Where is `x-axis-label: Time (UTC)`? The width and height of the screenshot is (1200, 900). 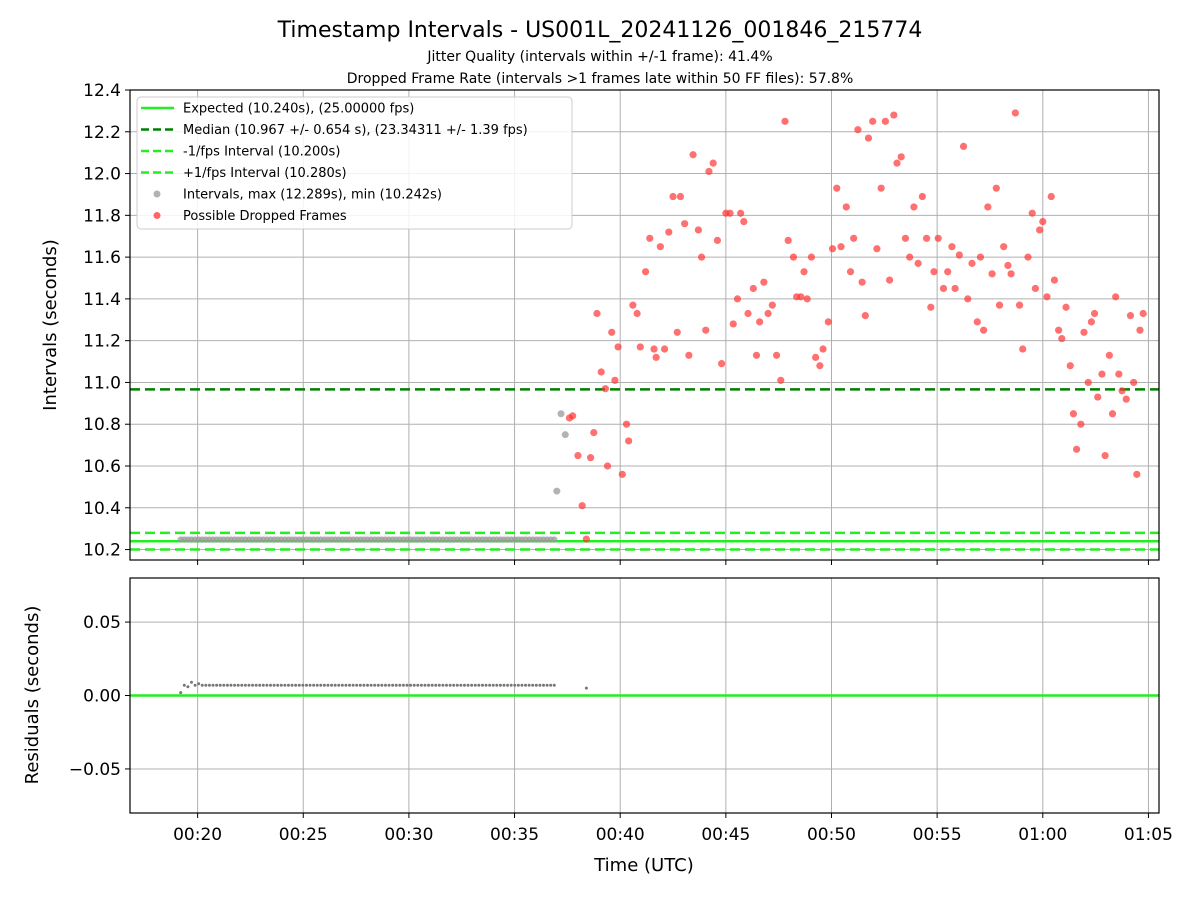
x-axis-label: Time (UTC) is located at coordinates (643, 865).